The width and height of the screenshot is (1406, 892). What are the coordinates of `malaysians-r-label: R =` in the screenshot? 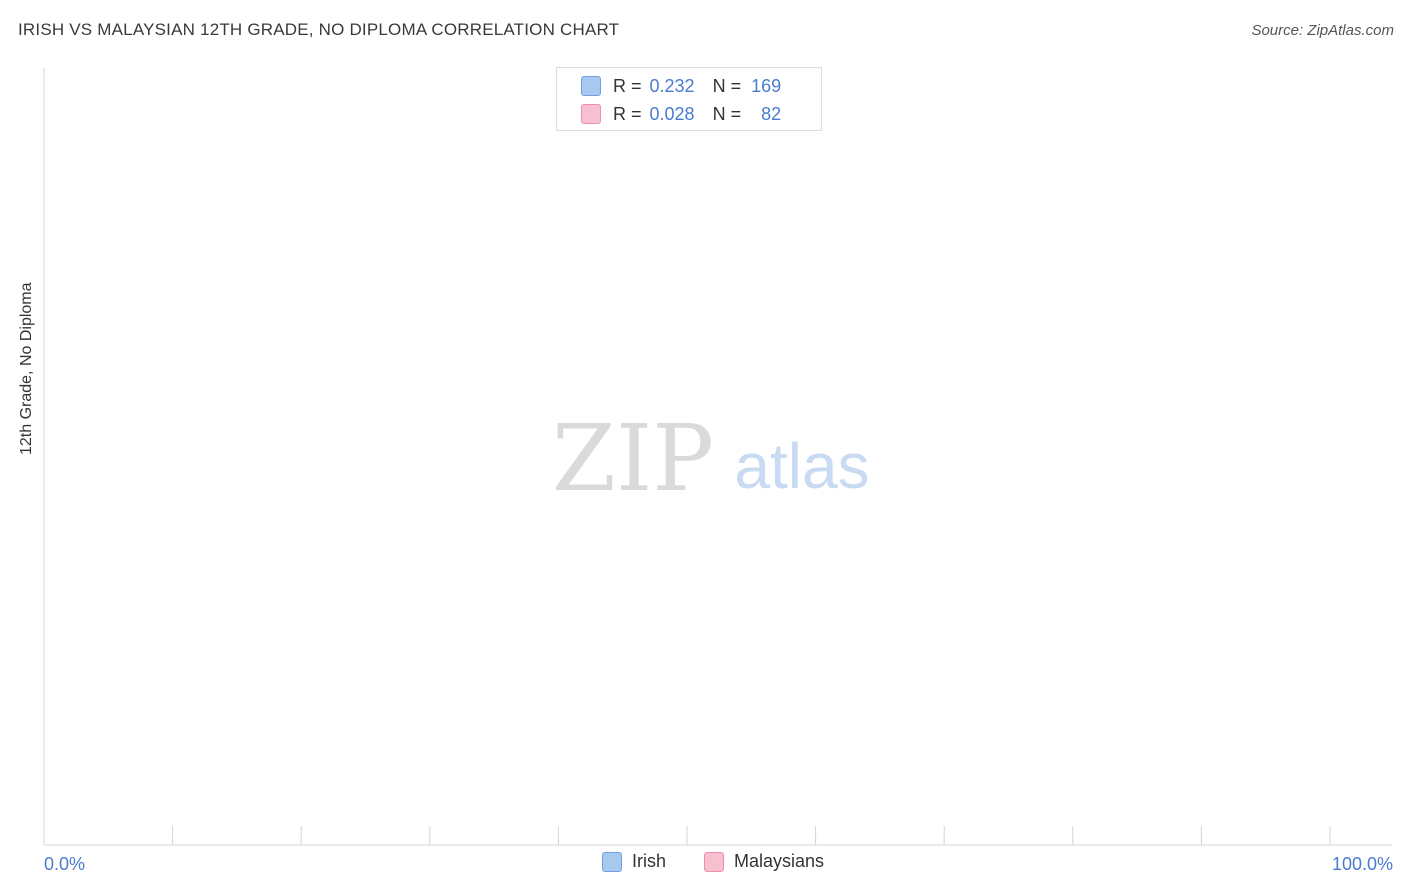 It's located at (627, 113).